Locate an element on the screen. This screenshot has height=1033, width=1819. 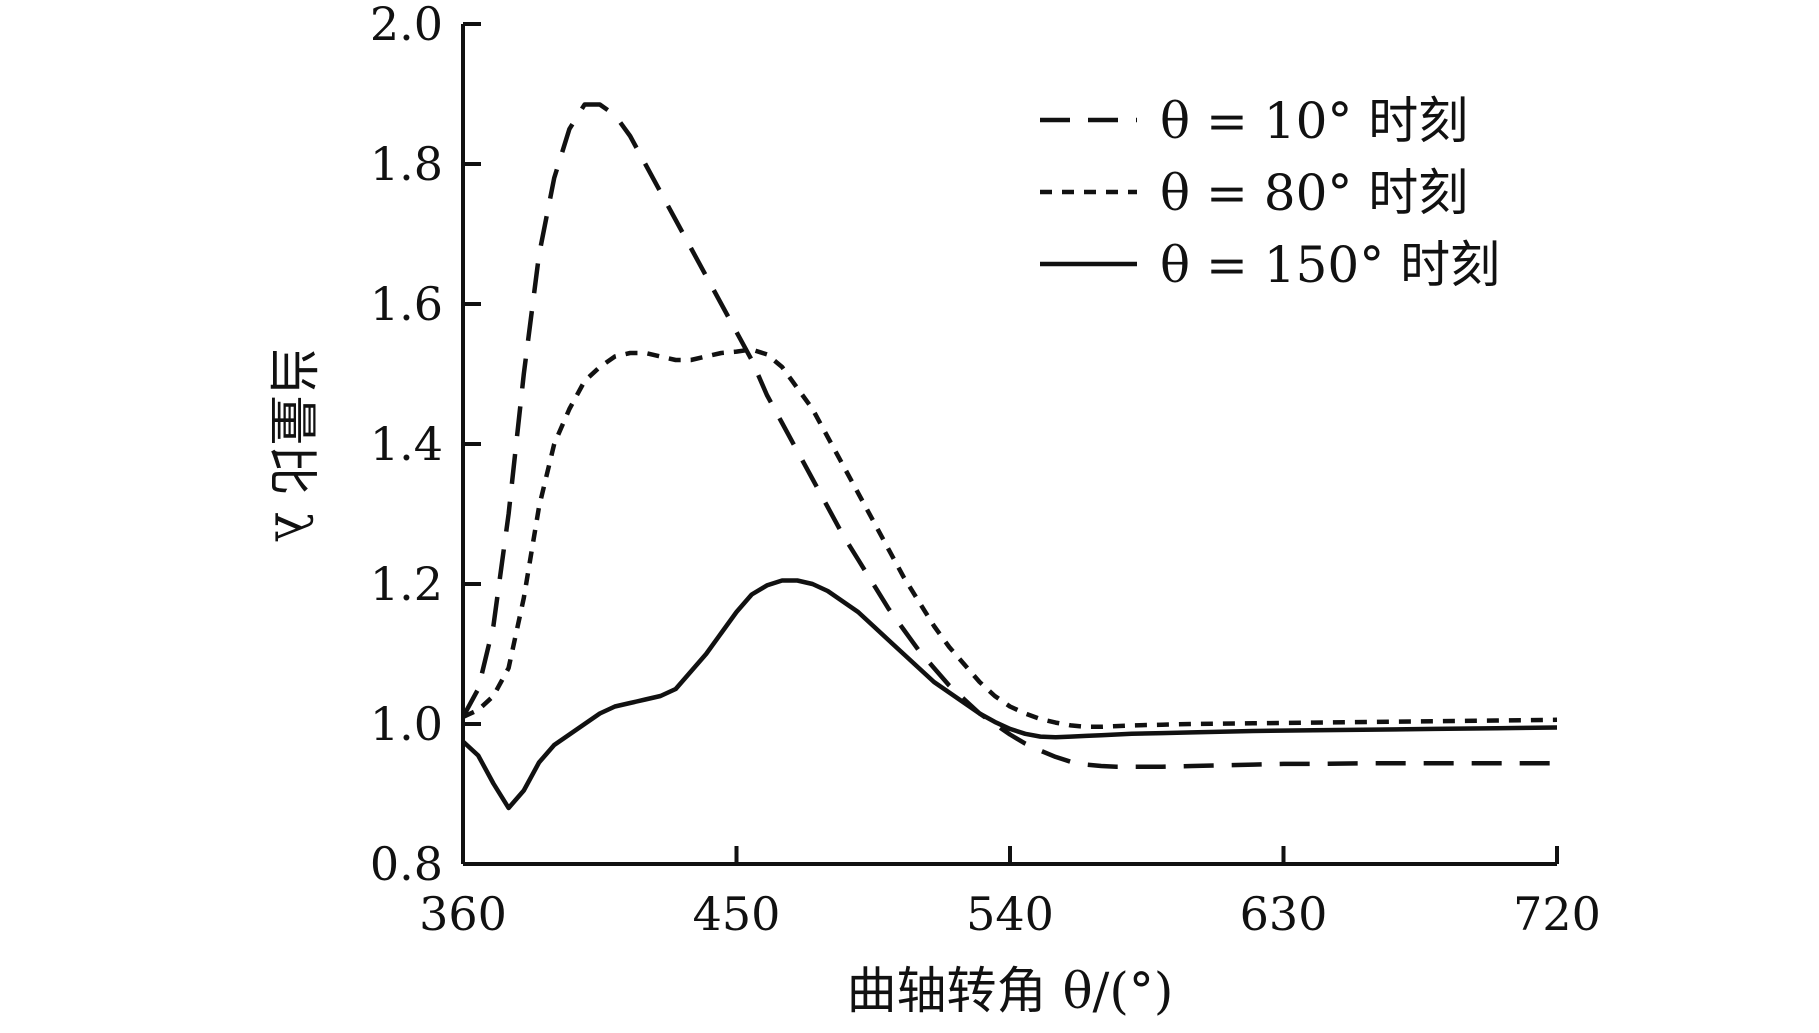
legend-label-2: θ = 80° 时刻 is located at coordinates (1314, 193).